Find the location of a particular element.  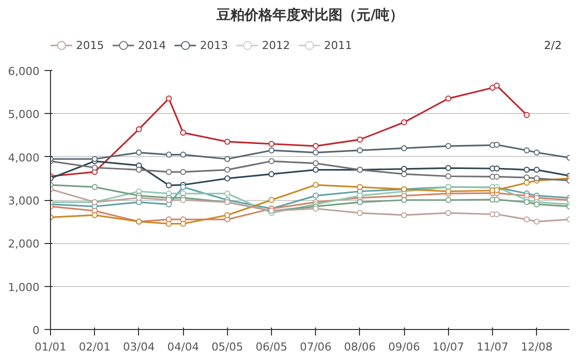

y-tick-label: 6,000 is located at coordinates (24, 71).